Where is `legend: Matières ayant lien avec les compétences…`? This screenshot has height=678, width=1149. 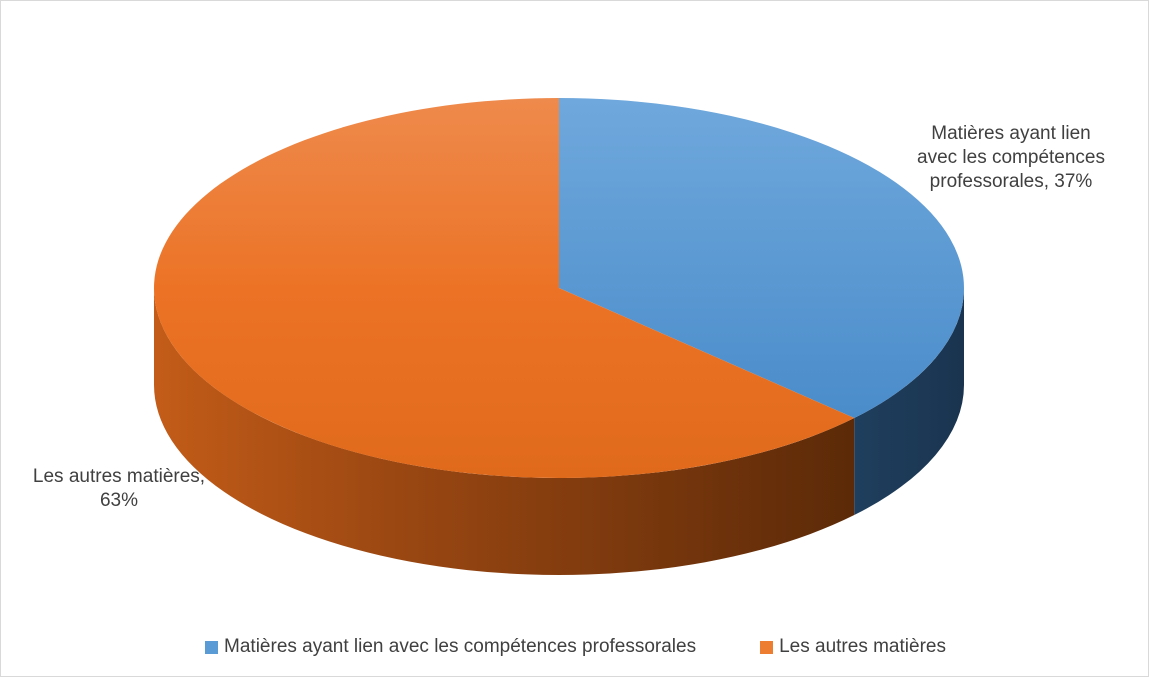 legend: Matières ayant lien avec les compétences… is located at coordinates (575, 647).